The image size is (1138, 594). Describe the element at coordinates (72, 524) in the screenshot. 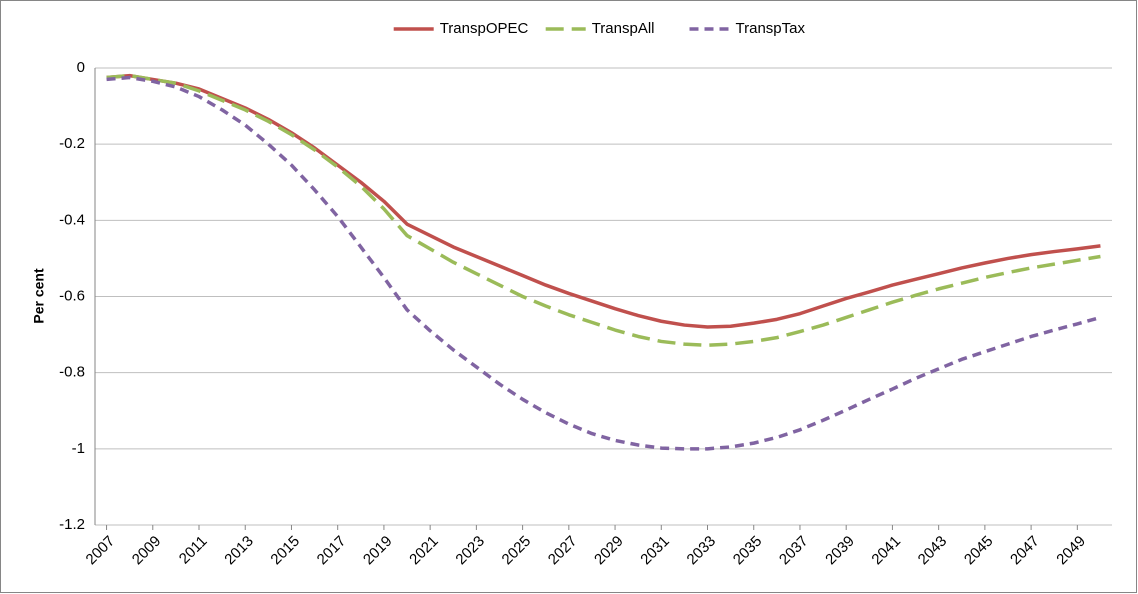

I see `y-tick-label: -1.2` at that location.